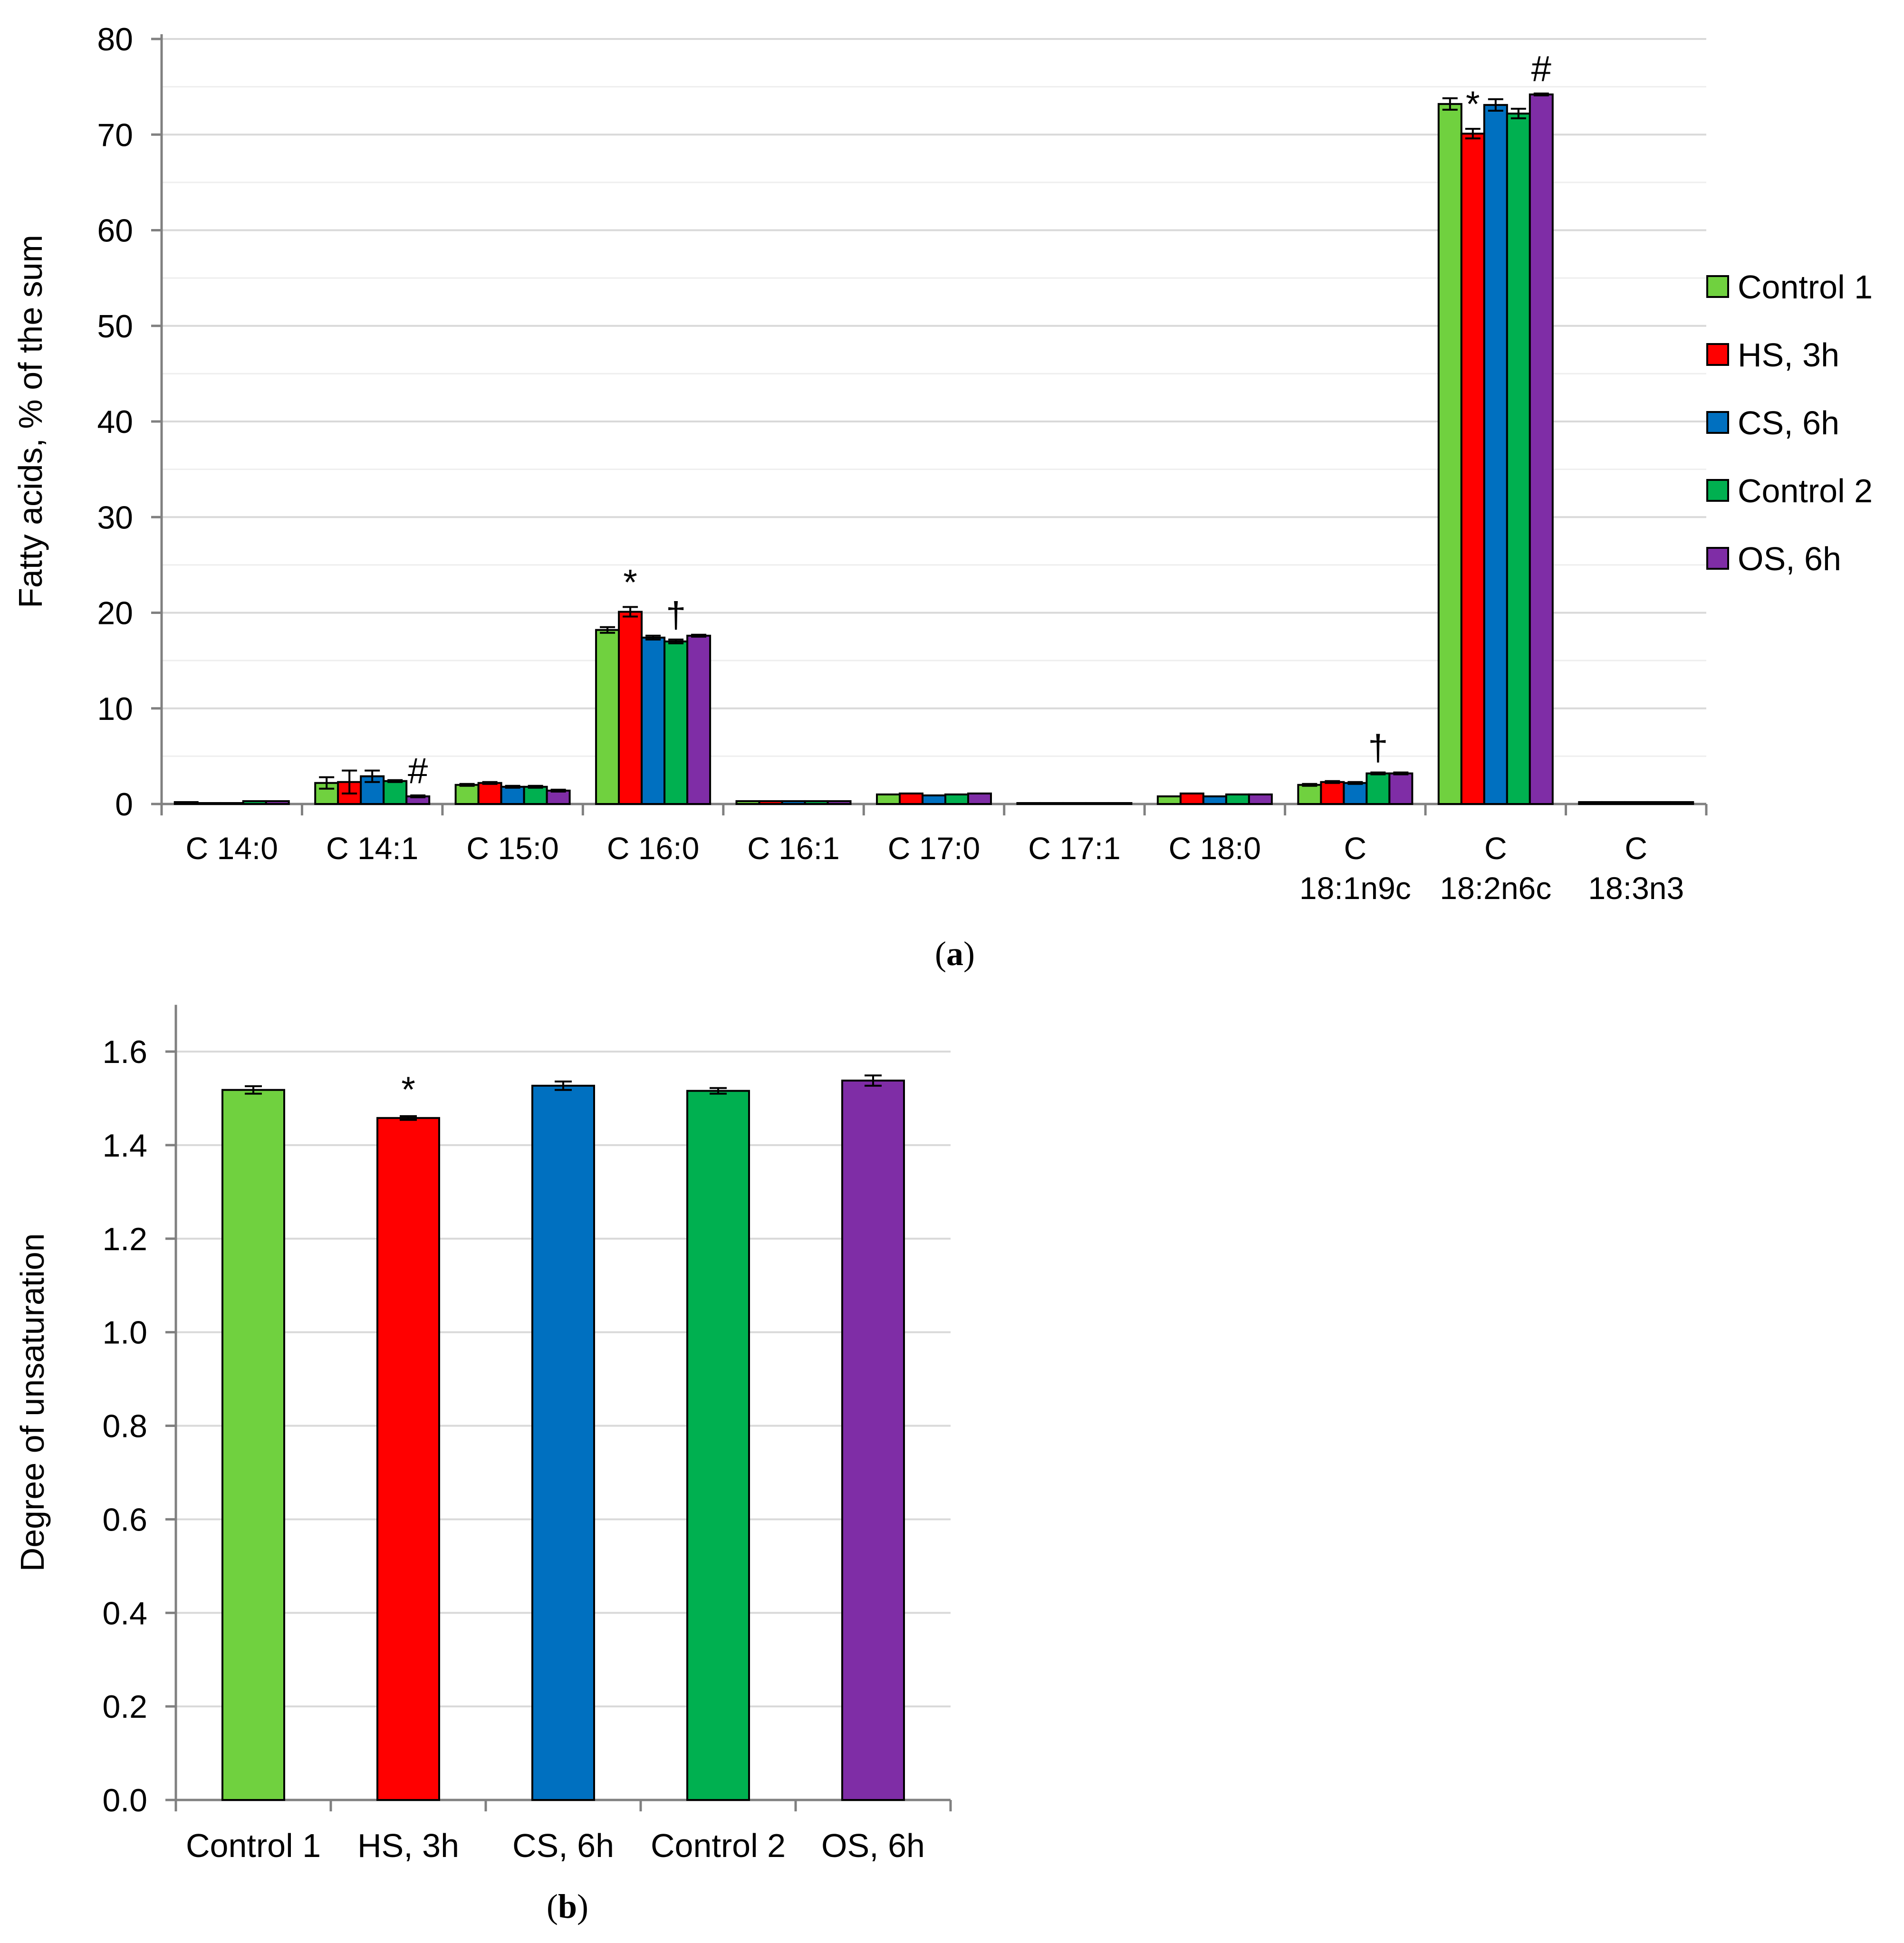  Describe the element at coordinates (1805, 491) in the screenshot. I see `legend-label: Control 2` at that location.